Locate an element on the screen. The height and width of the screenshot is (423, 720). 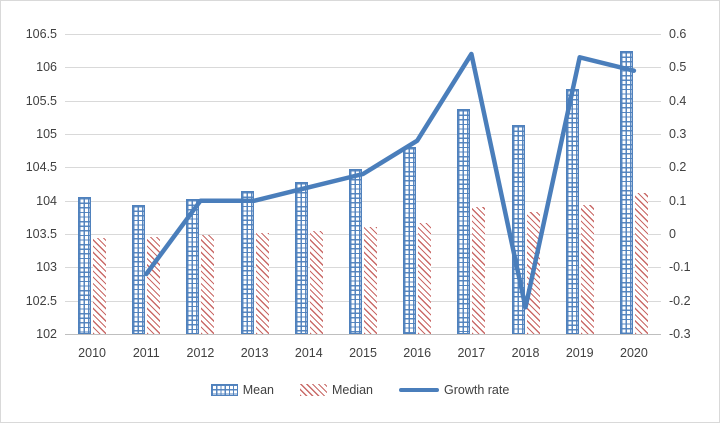
left-axis-tick-label: 106 is located at coordinates (46, 67).